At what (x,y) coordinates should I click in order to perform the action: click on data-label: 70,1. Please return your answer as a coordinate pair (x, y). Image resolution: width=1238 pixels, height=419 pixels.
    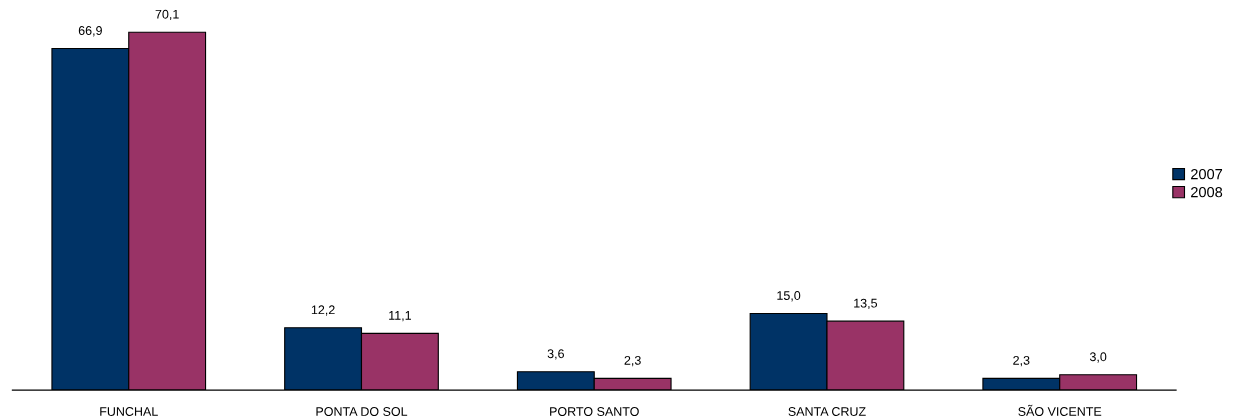
    Looking at the image, I should click on (167, 15).